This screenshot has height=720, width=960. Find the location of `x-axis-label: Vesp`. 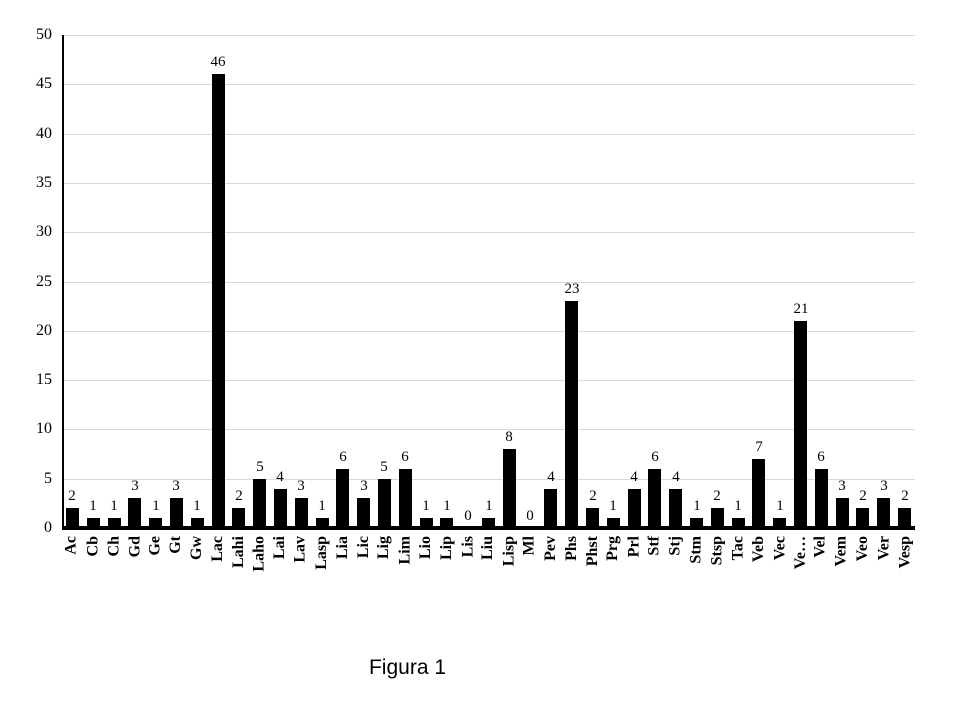

x-axis-label: Vesp is located at coordinates (904, 552).